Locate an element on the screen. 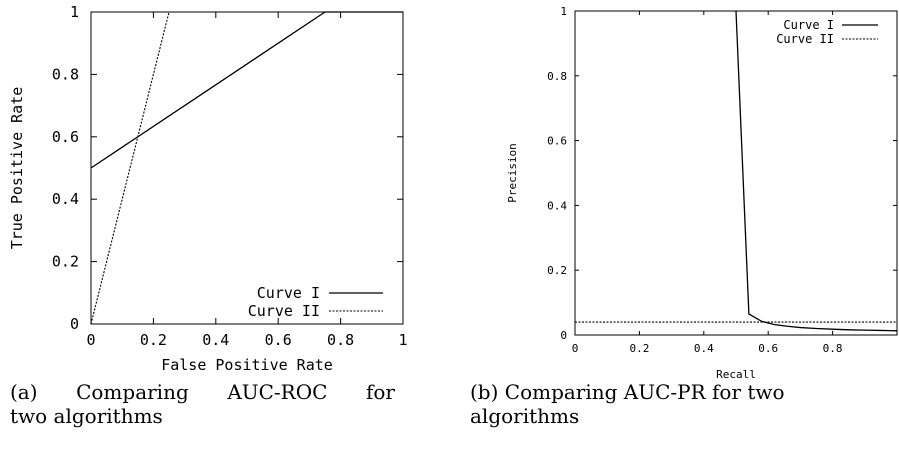  roc-x-tick-label: 0.8 is located at coordinates (340, 340).